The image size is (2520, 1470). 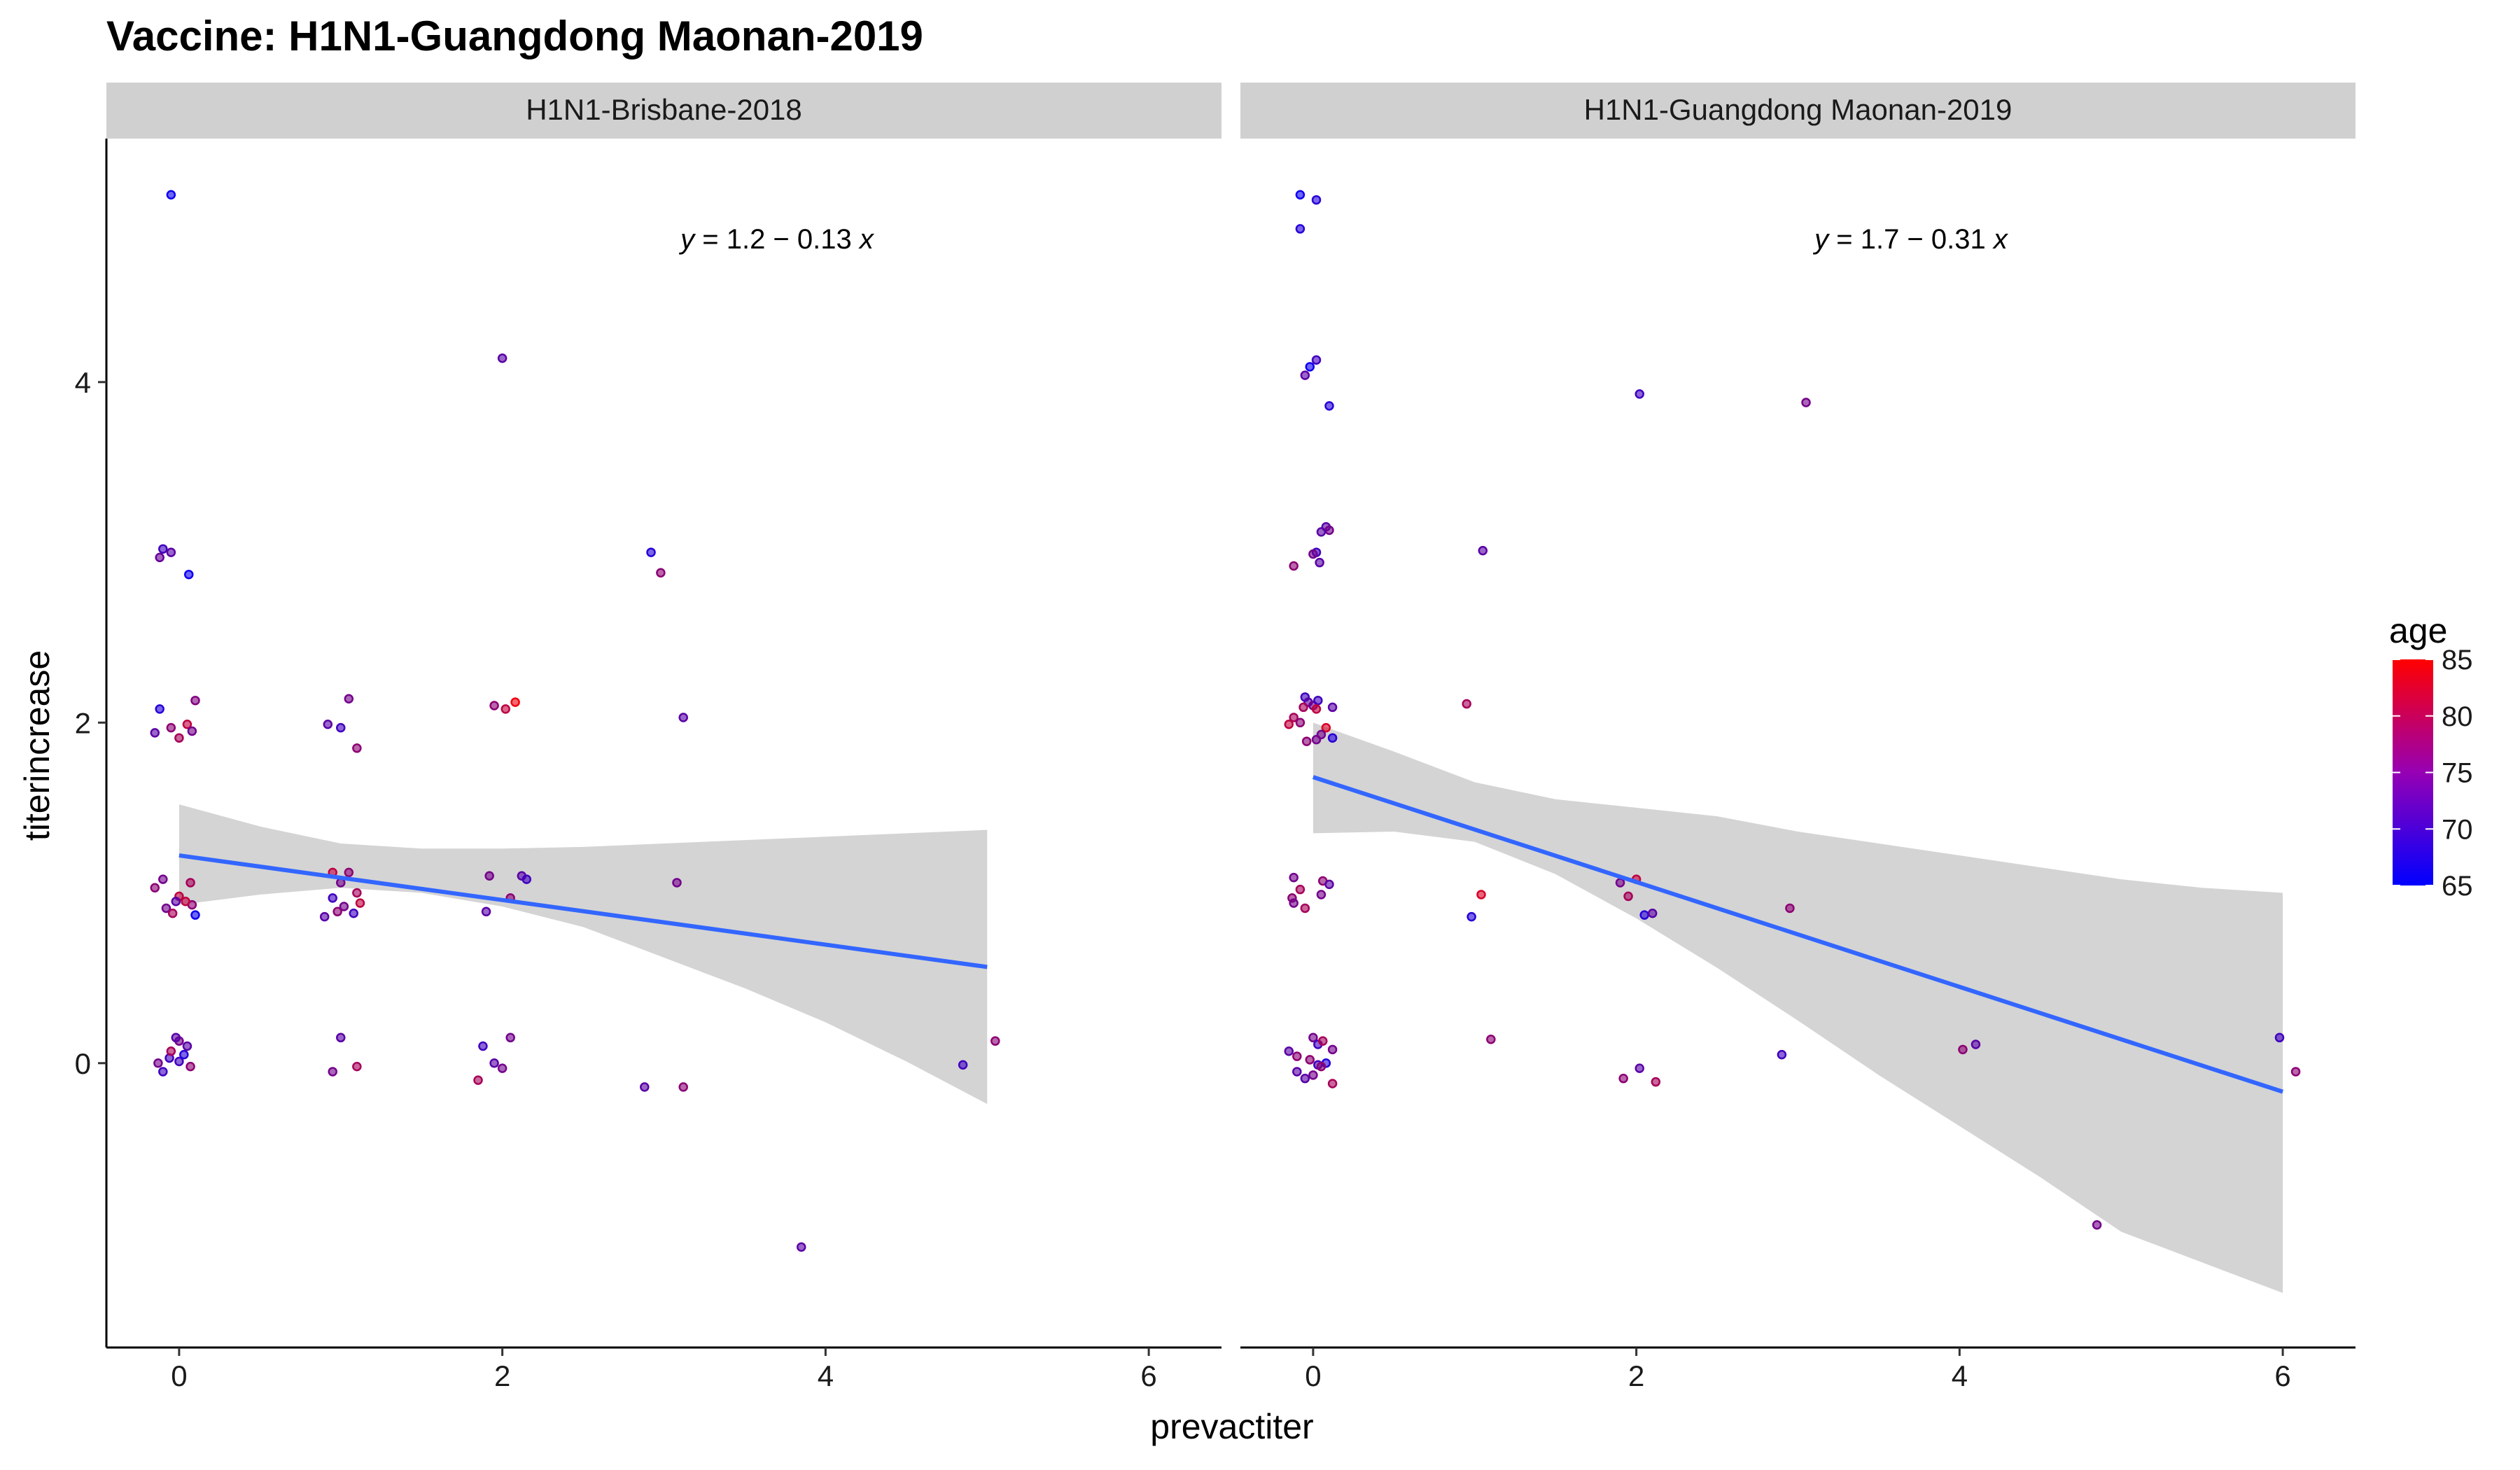 I want to click on facet-strip-label: H1N1-Guangdong Maonan-2019, so click(x=1798, y=109).